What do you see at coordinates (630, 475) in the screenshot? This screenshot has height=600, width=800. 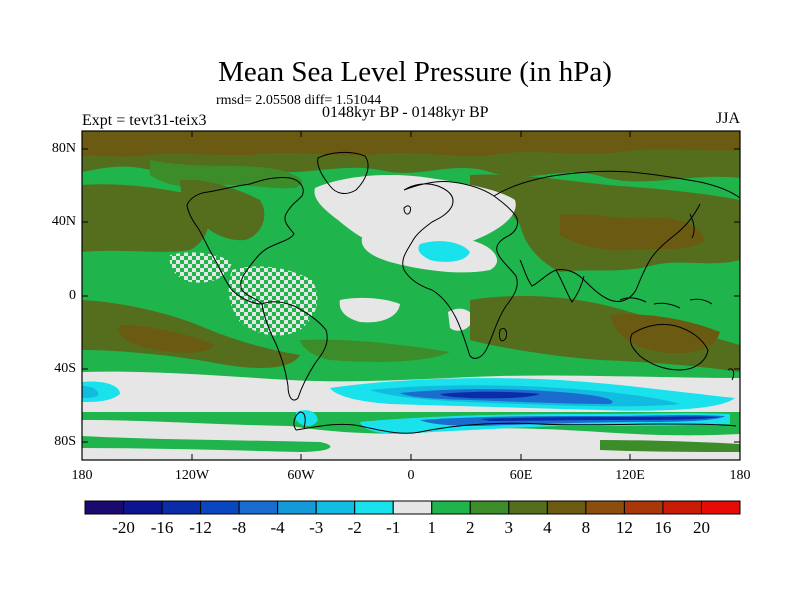 I see `lon-label-120e: 120E` at bounding box center [630, 475].